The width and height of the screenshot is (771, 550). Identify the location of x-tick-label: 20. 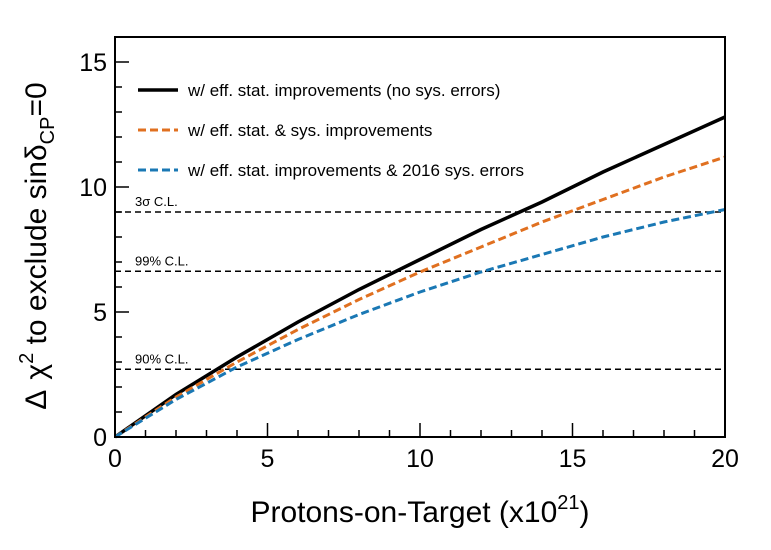
(725, 459).